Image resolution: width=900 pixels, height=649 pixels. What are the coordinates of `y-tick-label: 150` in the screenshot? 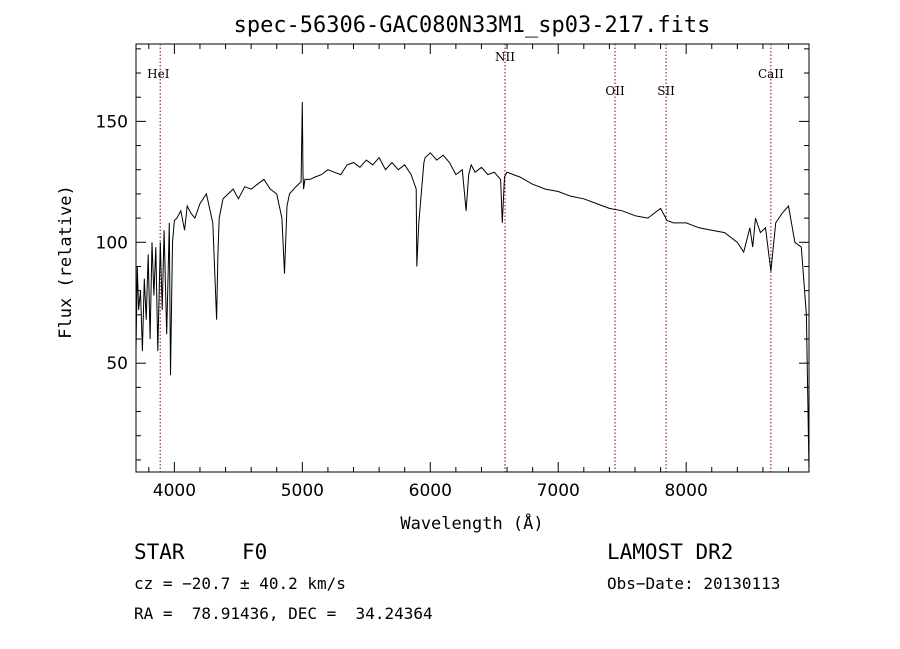 It's located at (112, 122).